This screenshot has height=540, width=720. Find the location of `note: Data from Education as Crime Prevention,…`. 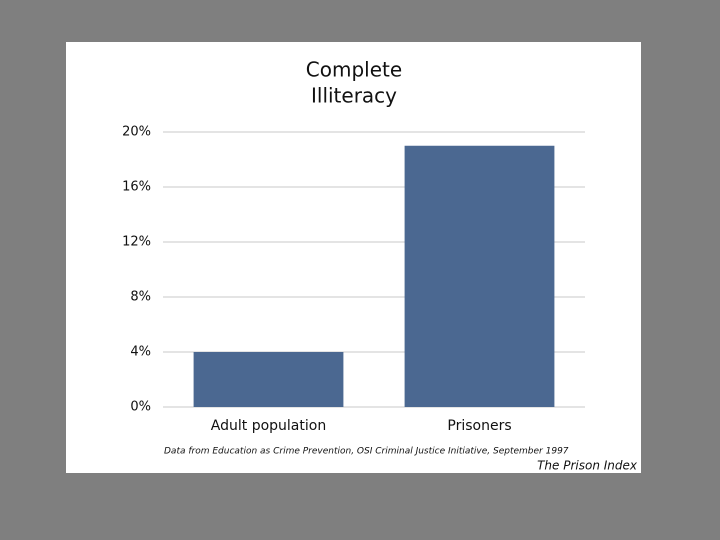

note: Data from Education as Crime Prevention,… is located at coordinates (366, 452).